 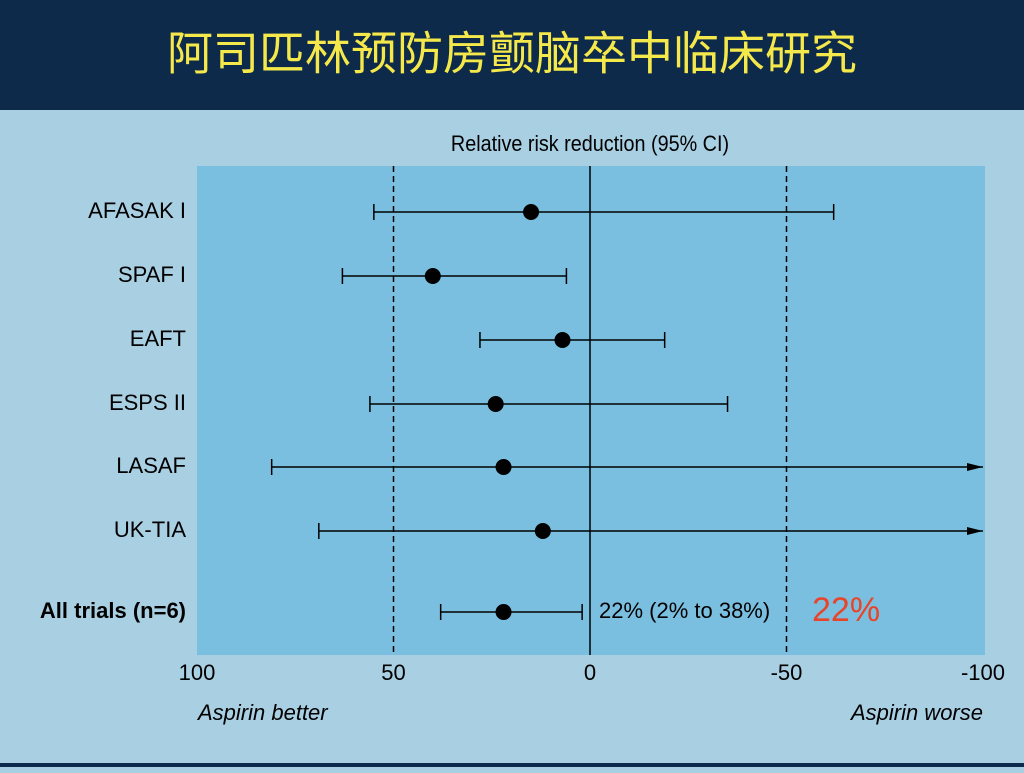 What do you see at coordinates (846, 610) in the screenshot?
I see `highlight: 22%` at bounding box center [846, 610].